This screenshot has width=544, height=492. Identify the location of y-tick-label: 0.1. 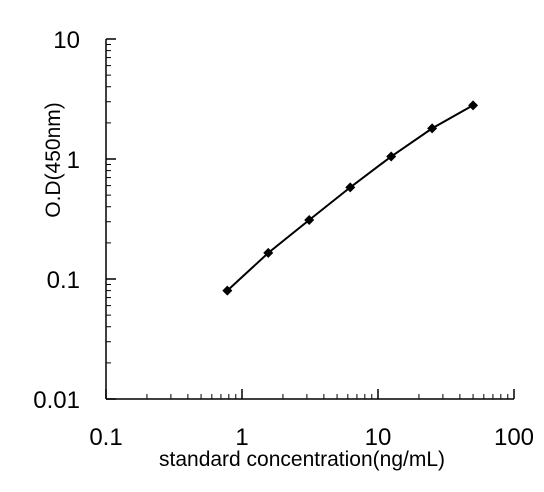
(63, 280).